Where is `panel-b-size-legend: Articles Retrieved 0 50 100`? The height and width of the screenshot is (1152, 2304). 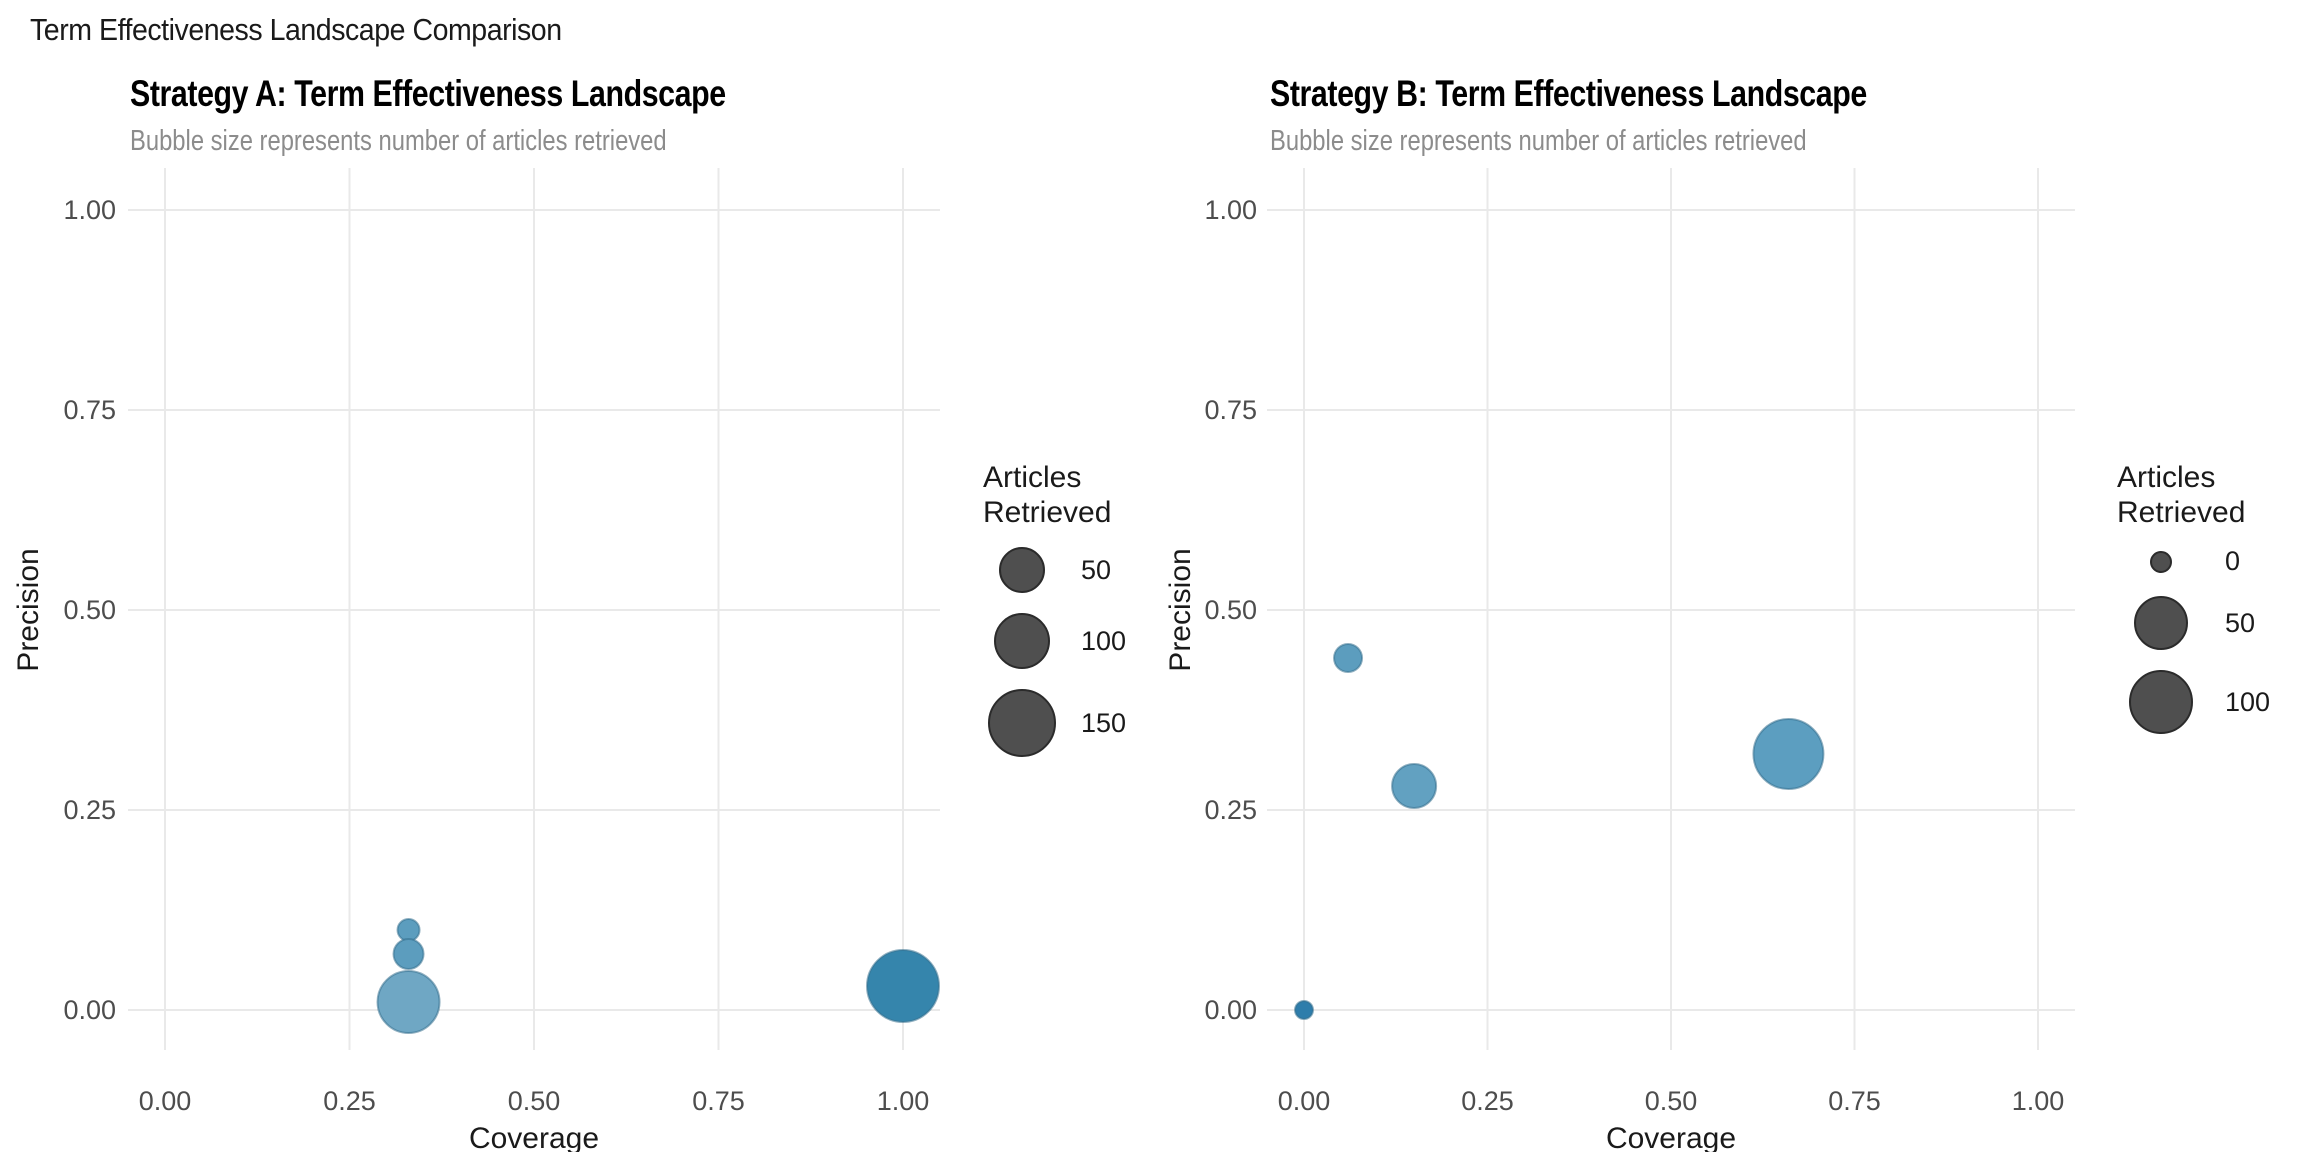 panel-b-size-legend: Articles Retrieved 0 50 100 is located at coordinates (2207, 597).